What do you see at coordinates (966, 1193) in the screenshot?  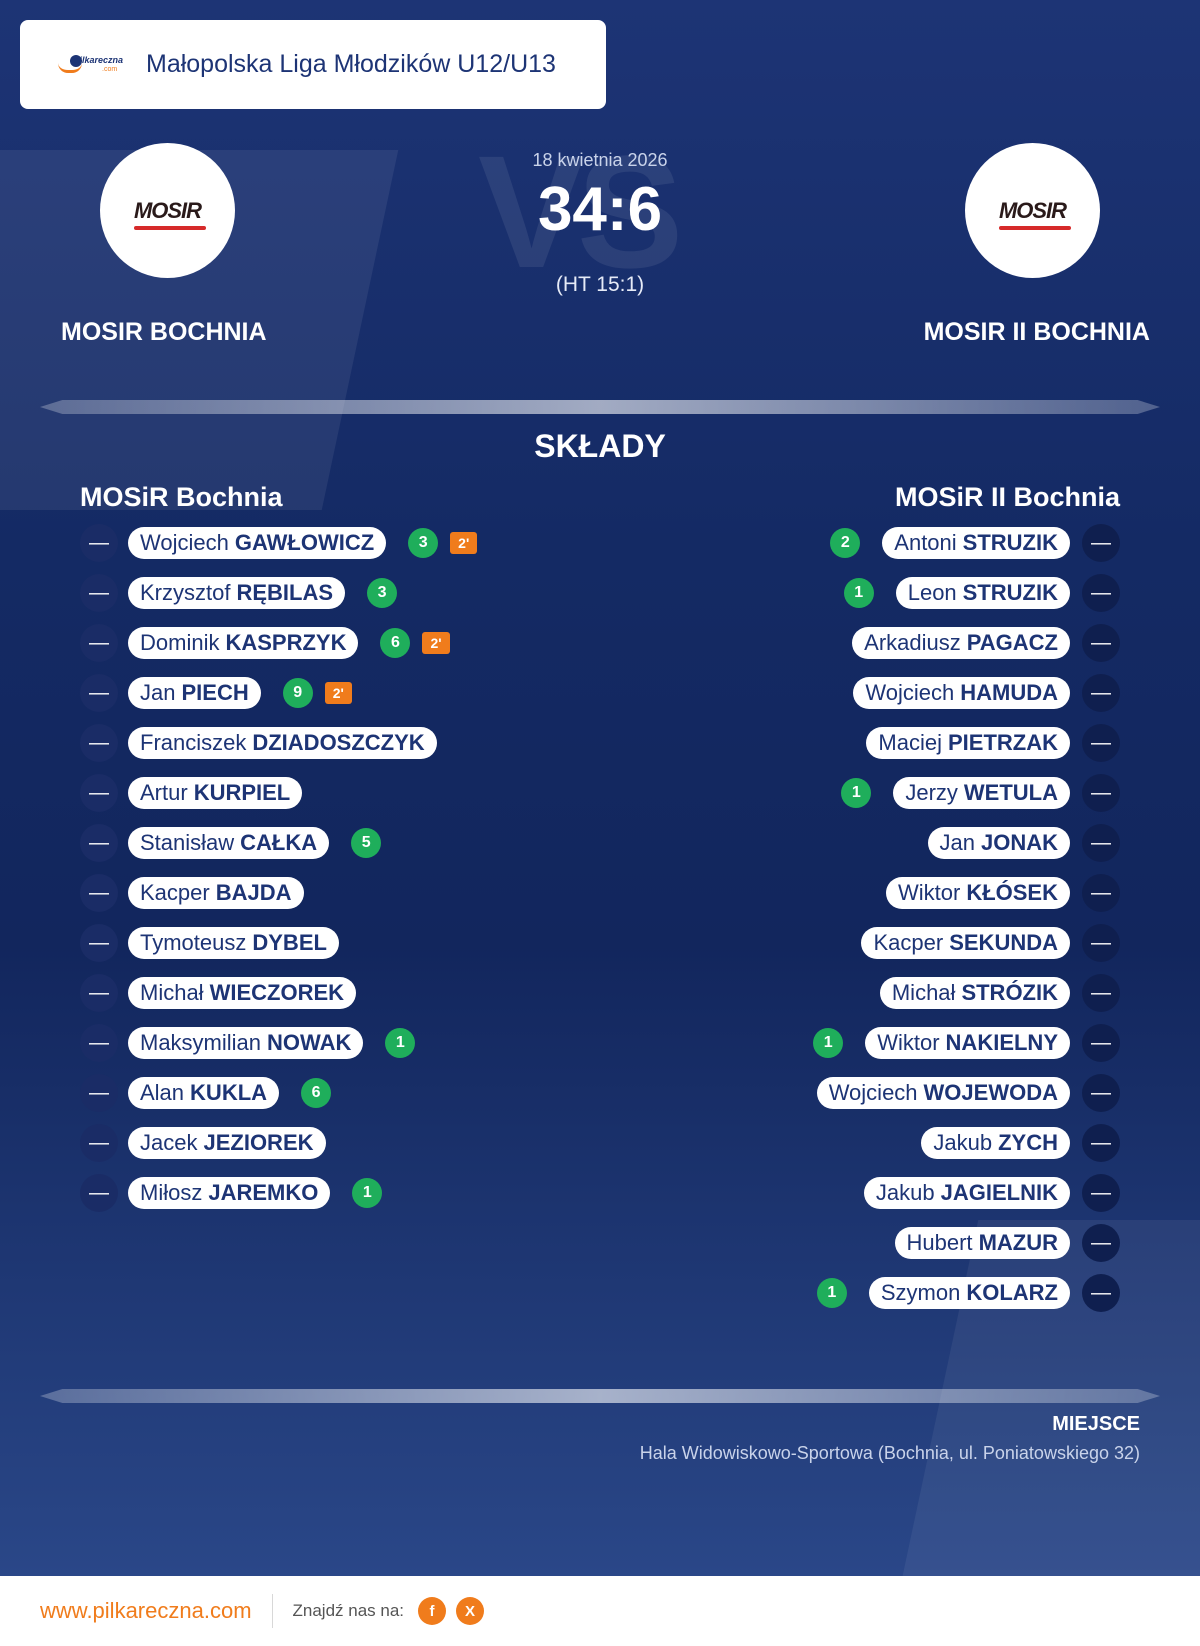 I see `player-name: Jakub JAGIELNIK` at bounding box center [966, 1193].